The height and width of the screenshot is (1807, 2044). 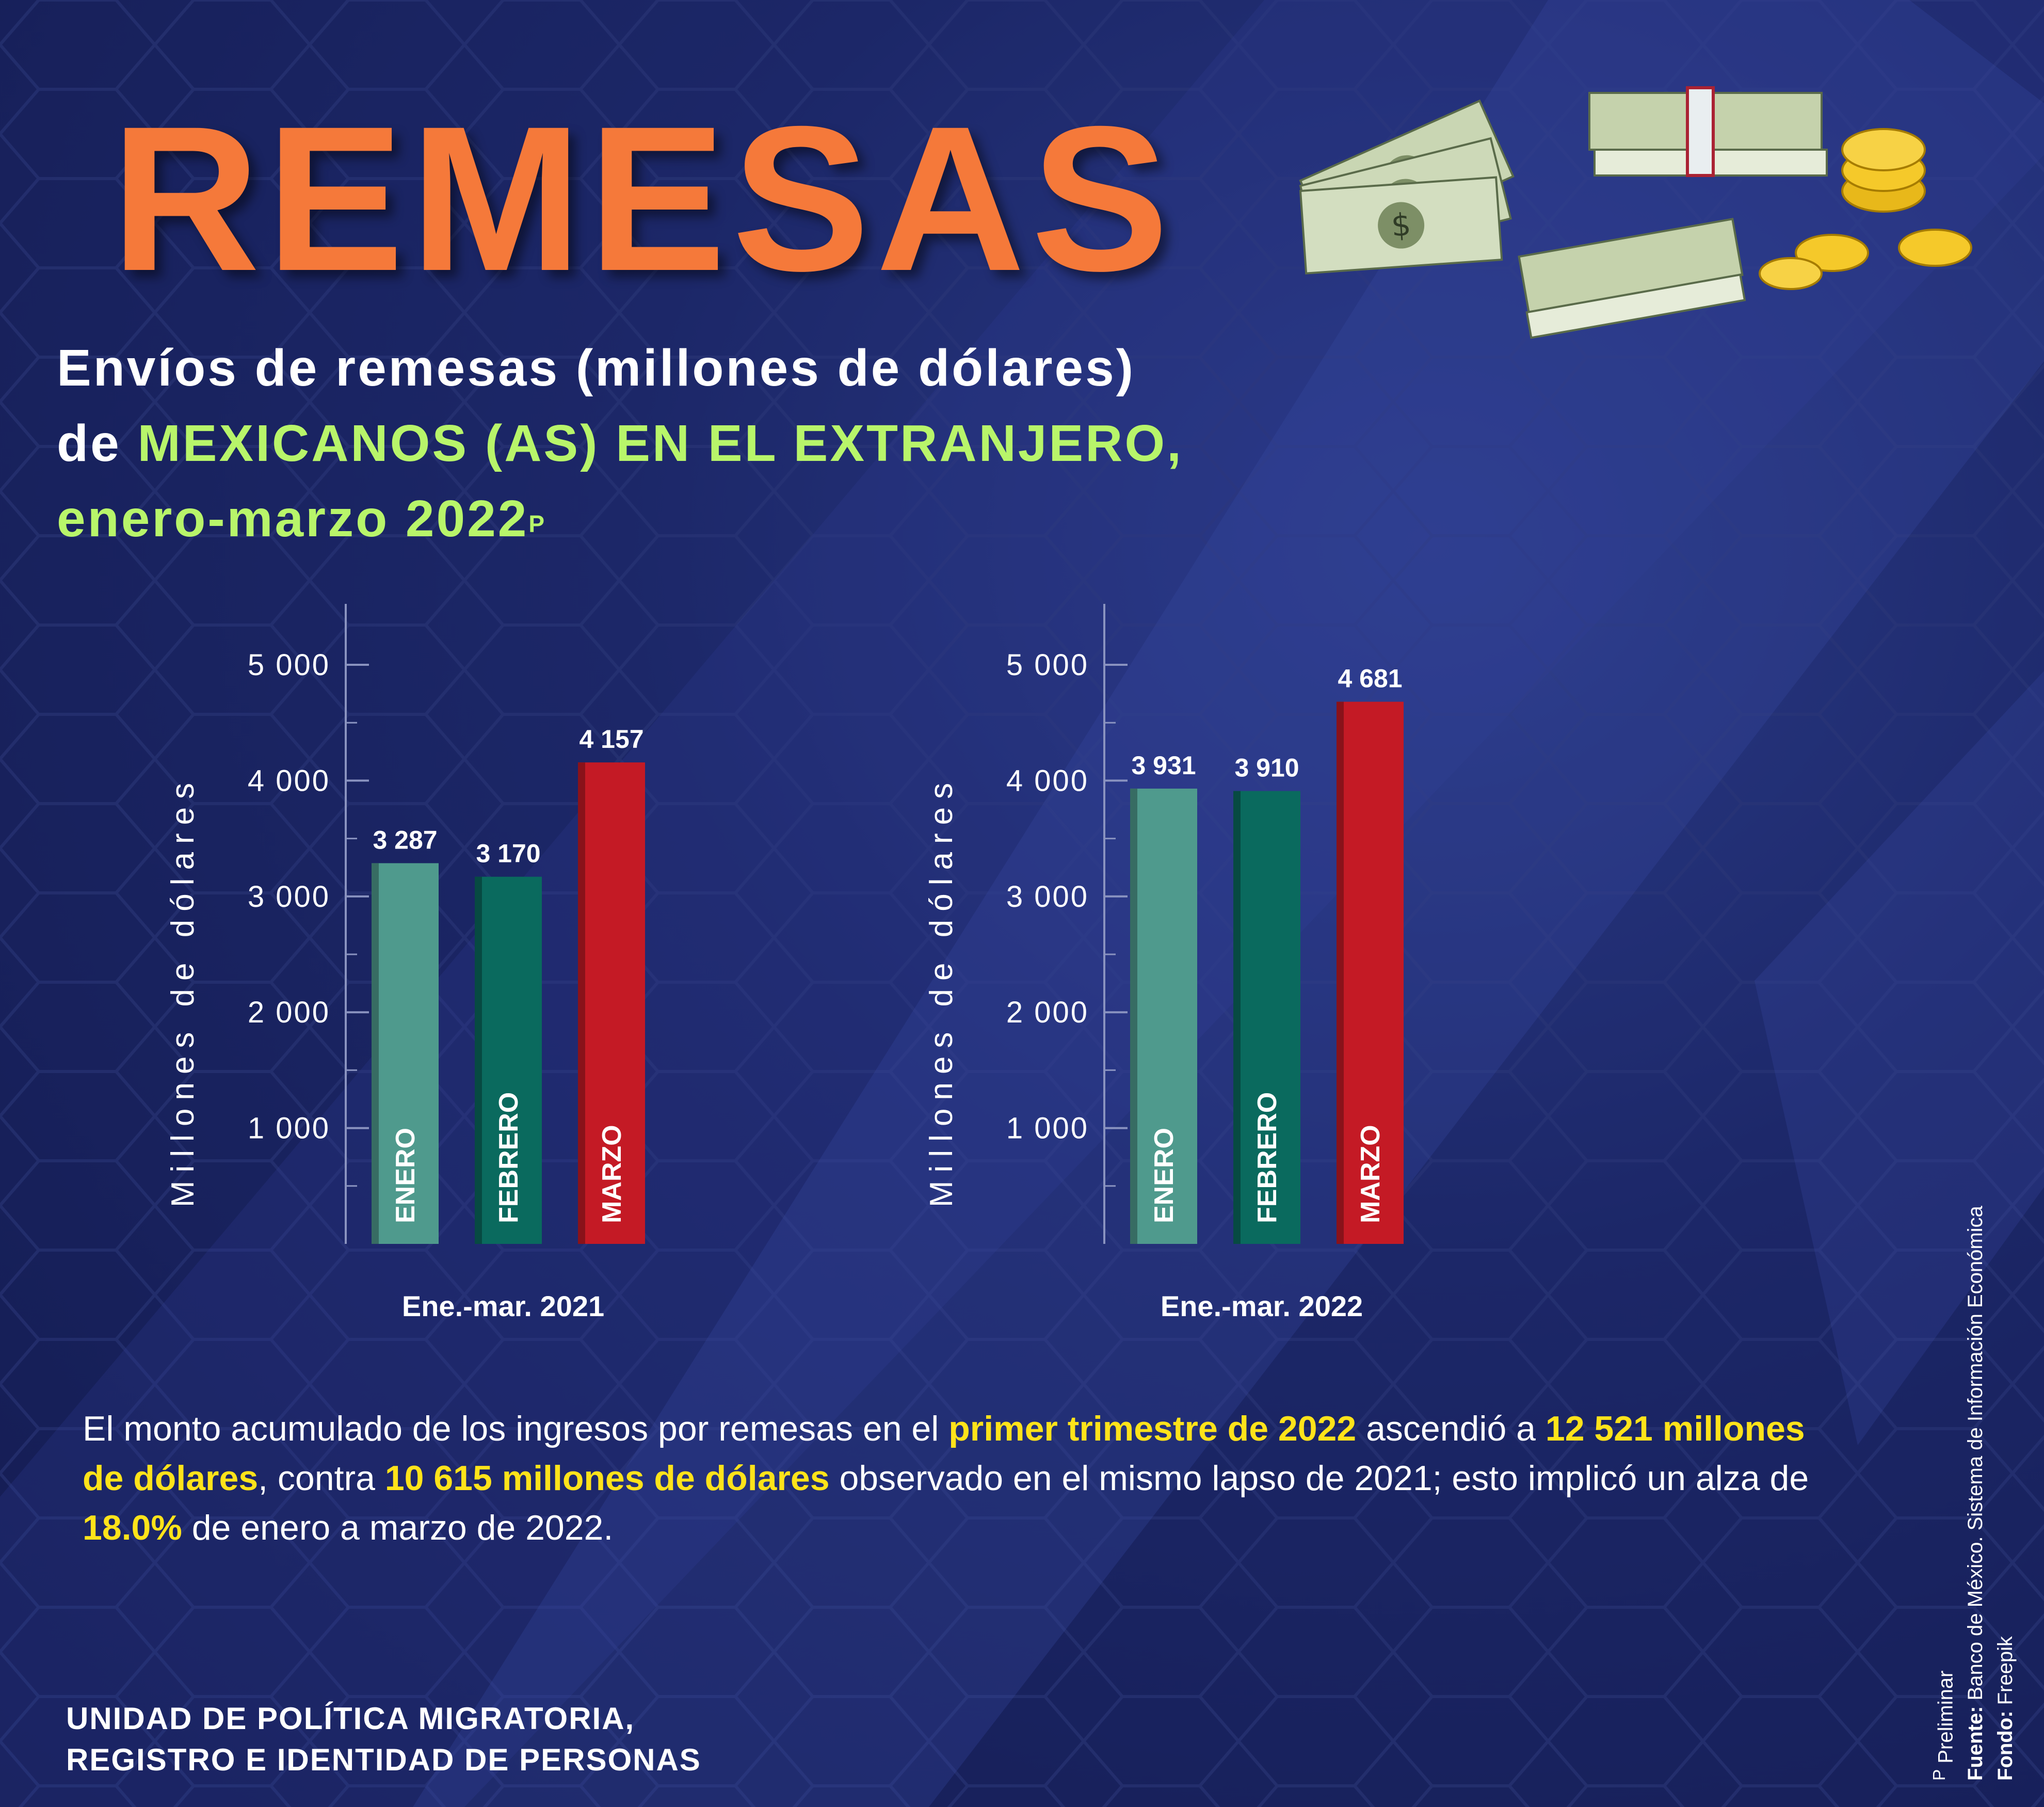 I want to click on note-fondo: Fondo: Freepik, so click(x=2005, y=1493).